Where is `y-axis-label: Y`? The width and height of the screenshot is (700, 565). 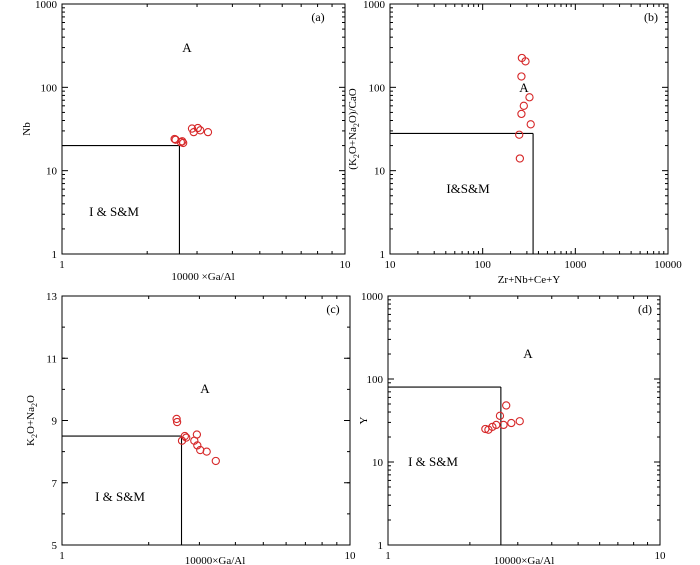 y-axis-label: Y is located at coordinates (364, 420).